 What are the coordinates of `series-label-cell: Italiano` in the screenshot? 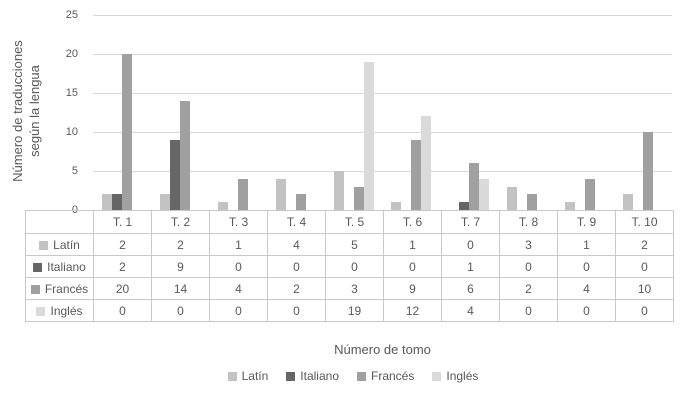 It's located at (59, 266).